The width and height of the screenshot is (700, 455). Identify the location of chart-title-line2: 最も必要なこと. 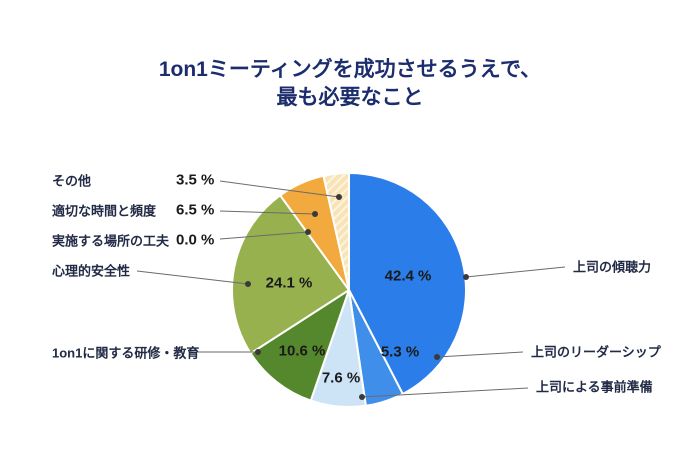
(350, 97).